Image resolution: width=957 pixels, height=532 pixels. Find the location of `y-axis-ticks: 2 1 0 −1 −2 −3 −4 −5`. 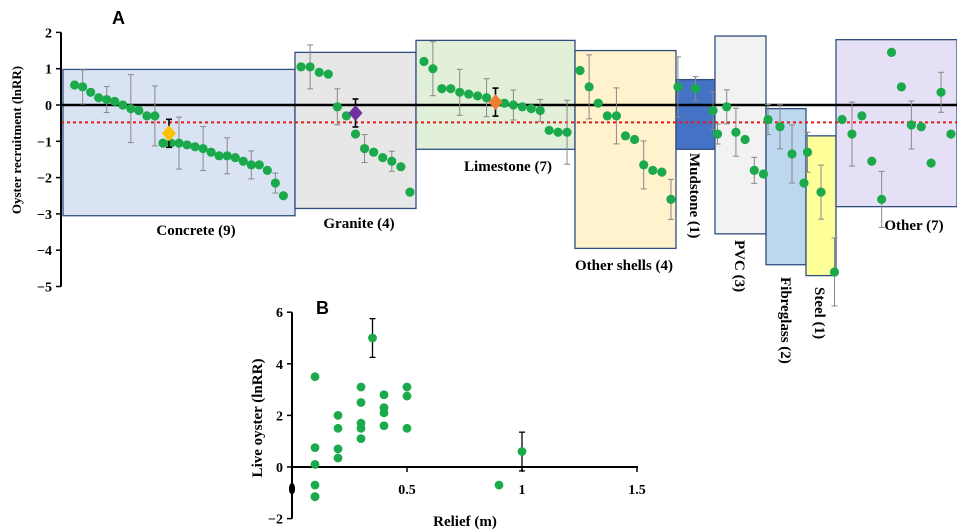

y-axis-ticks: 2 1 0 −1 −2 −3 −4 −5 is located at coordinates (49, 161).